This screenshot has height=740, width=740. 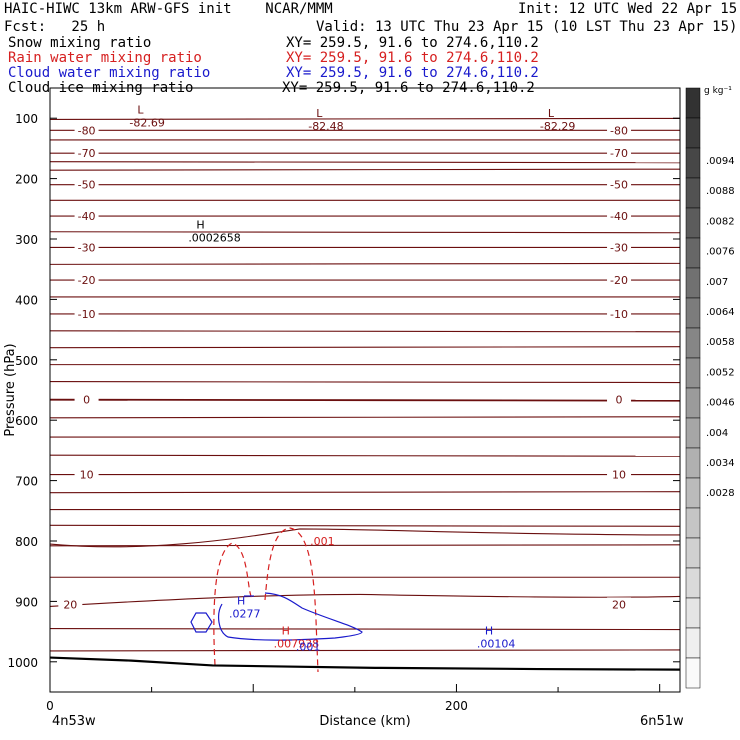 What do you see at coordinates (717, 433) in the screenshot?
I see `colorbar-label: .004` at bounding box center [717, 433].